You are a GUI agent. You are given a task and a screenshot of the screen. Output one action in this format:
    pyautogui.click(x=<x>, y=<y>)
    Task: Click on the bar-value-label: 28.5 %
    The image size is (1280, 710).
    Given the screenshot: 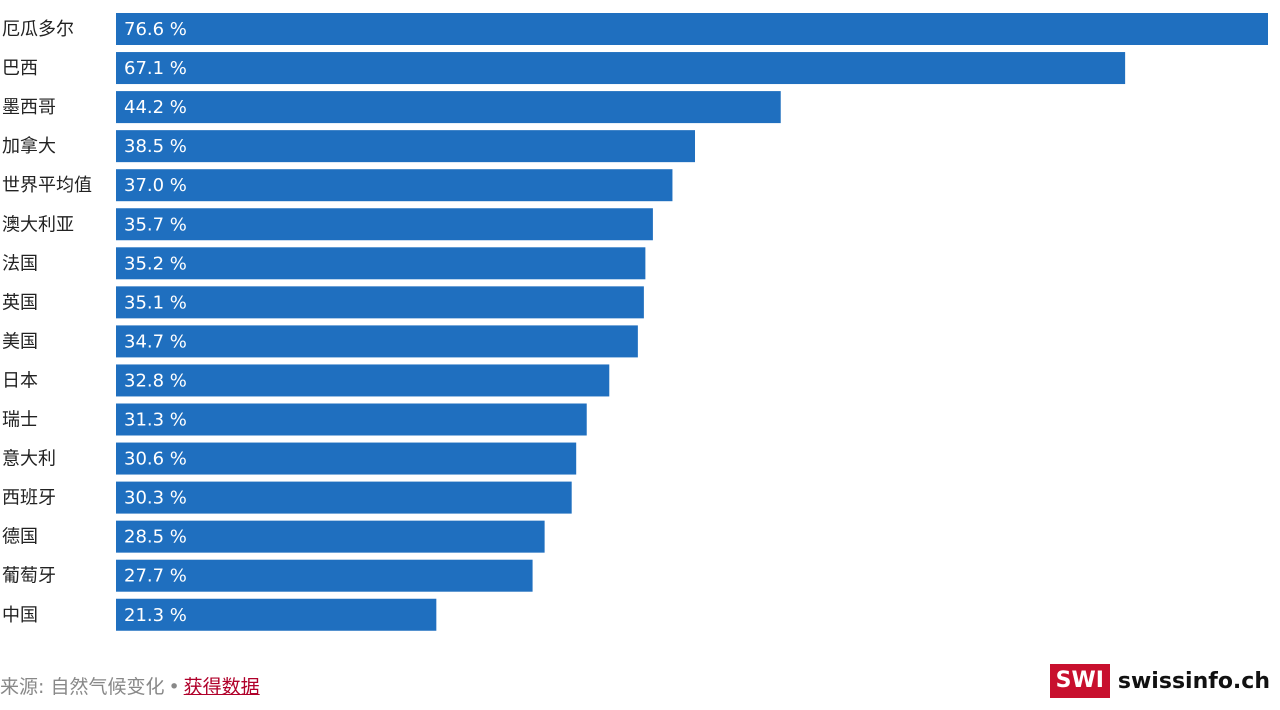 What is the action you would take?
    pyautogui.click(x=155, y=537)
    